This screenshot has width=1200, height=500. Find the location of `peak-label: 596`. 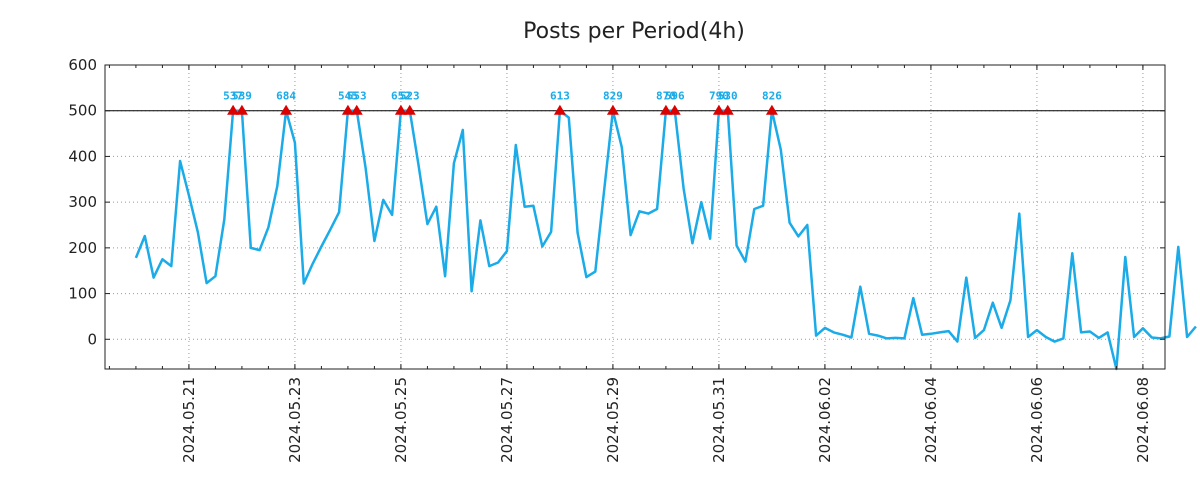

peak-label: 596 is located at coordinates (675, 96).